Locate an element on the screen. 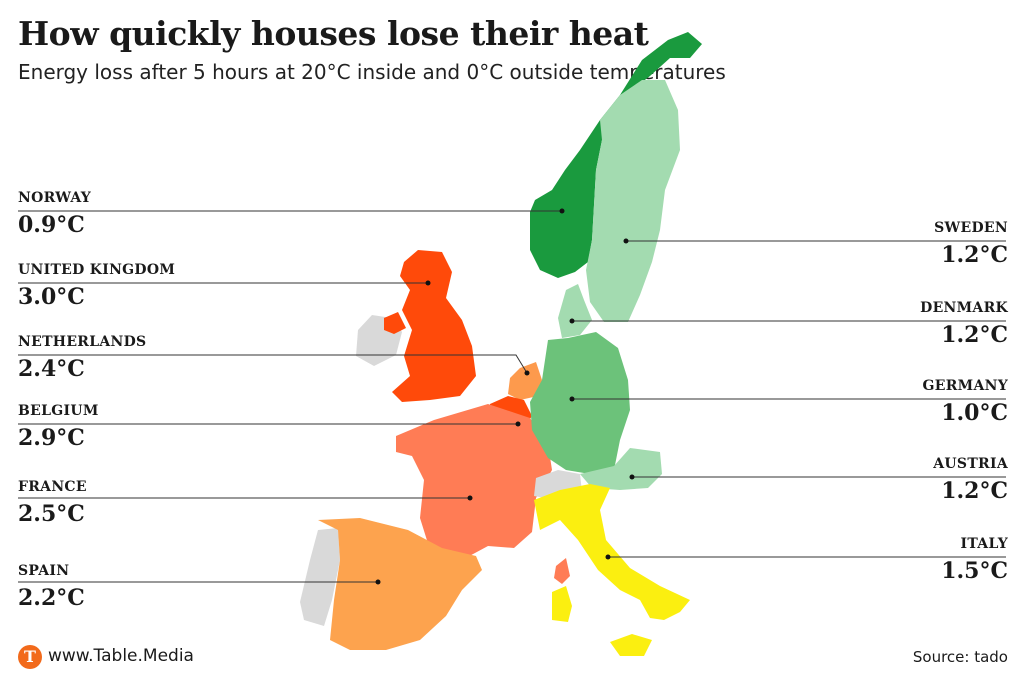 The width and height of the screenshot is (1024, 683). country-norway is located at coordinates (616, 155).